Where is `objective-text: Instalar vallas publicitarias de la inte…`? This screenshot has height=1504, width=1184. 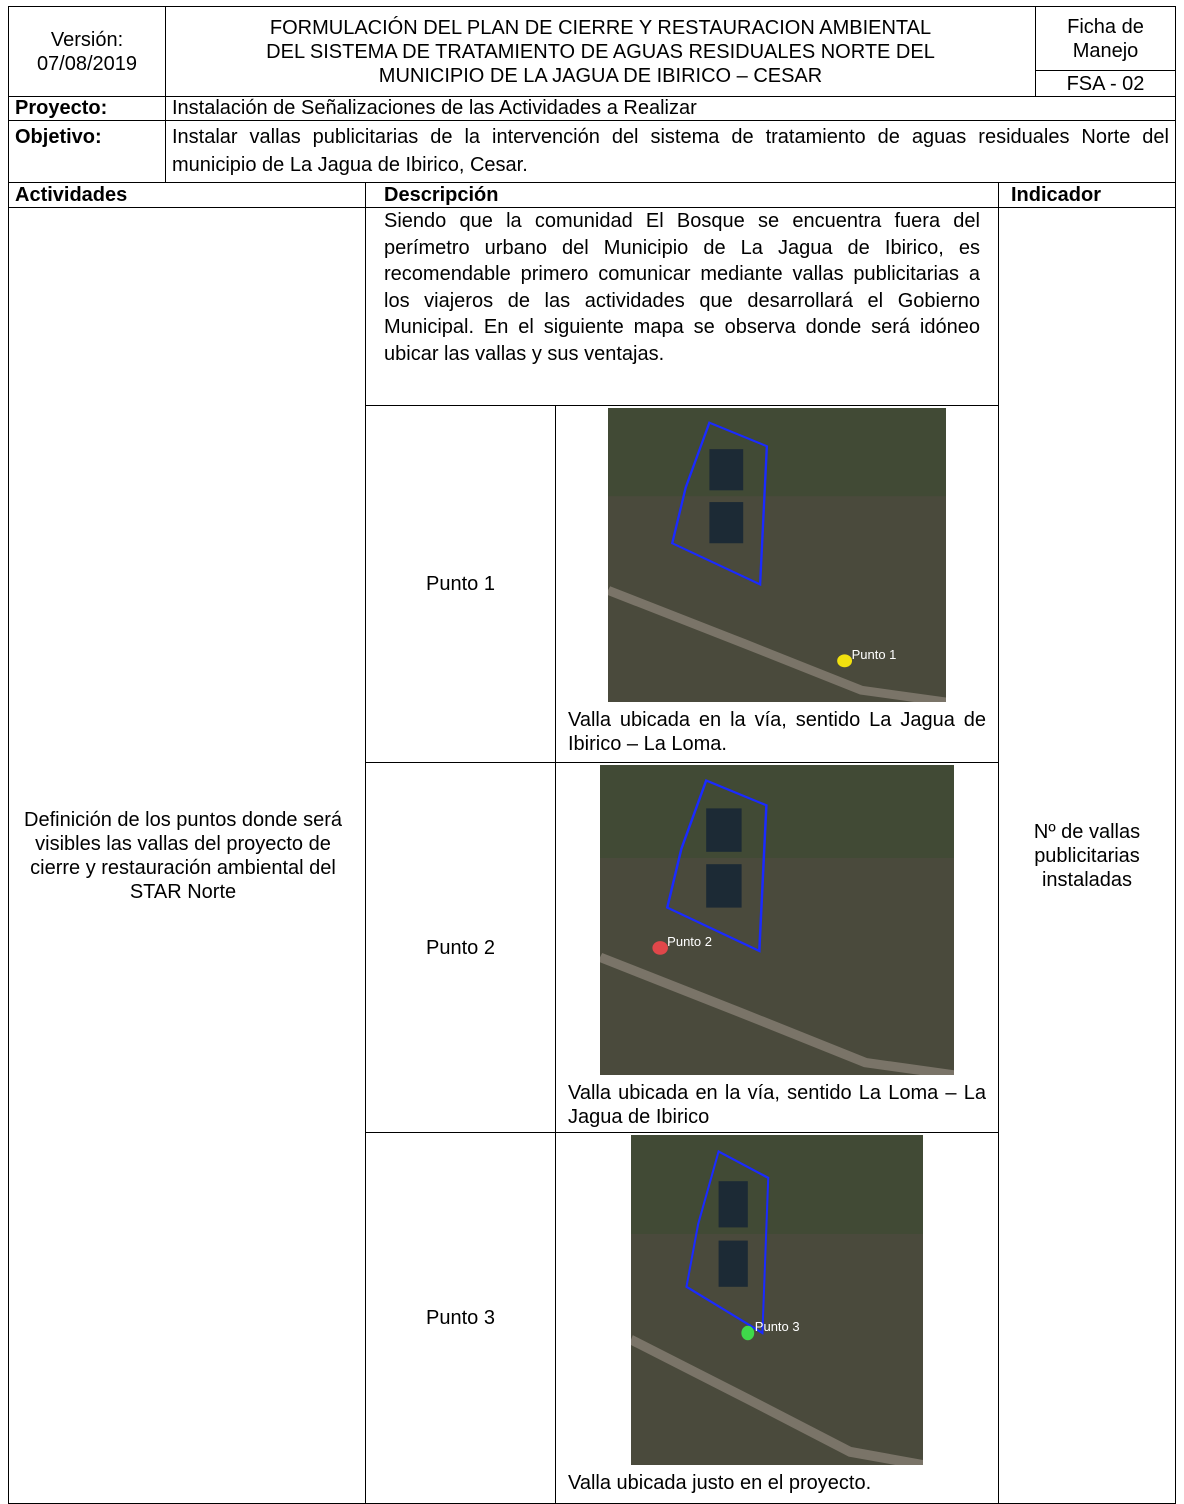 objective-text: Instalar vallas publicitarias de la inte… is located at coordinates (670, 151).